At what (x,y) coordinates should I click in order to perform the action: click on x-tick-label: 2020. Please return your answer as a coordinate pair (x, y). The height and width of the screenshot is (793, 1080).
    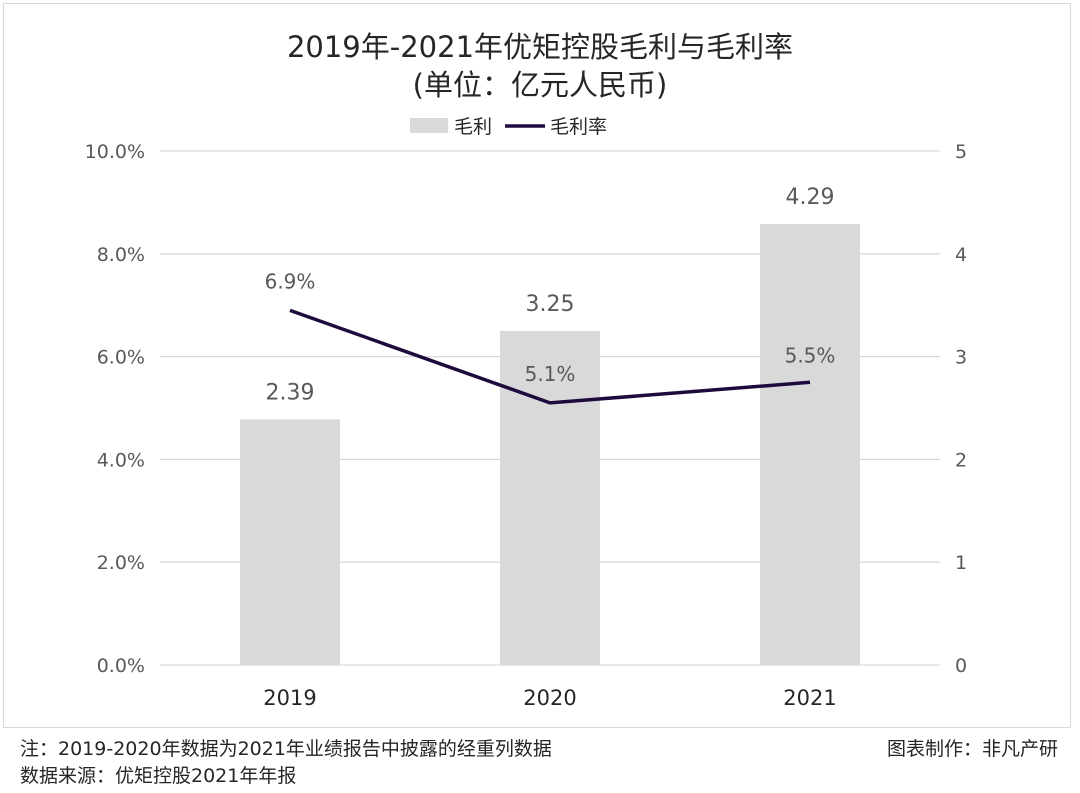
    Looking at the image, I should click on (549, 698).